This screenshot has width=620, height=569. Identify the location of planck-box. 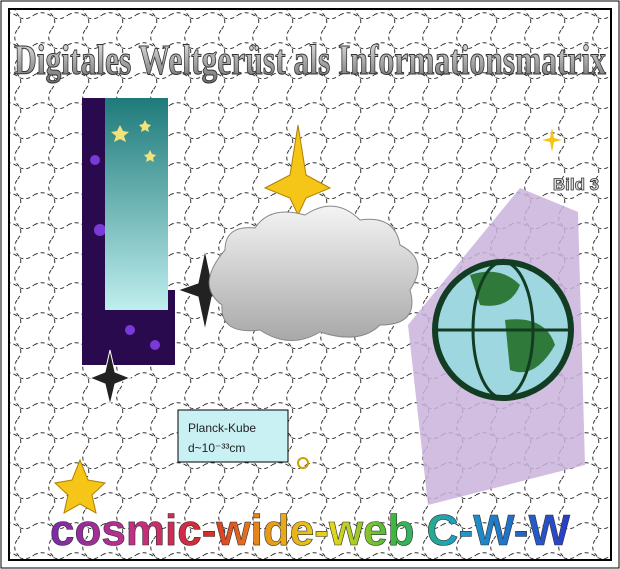
(233, 436).